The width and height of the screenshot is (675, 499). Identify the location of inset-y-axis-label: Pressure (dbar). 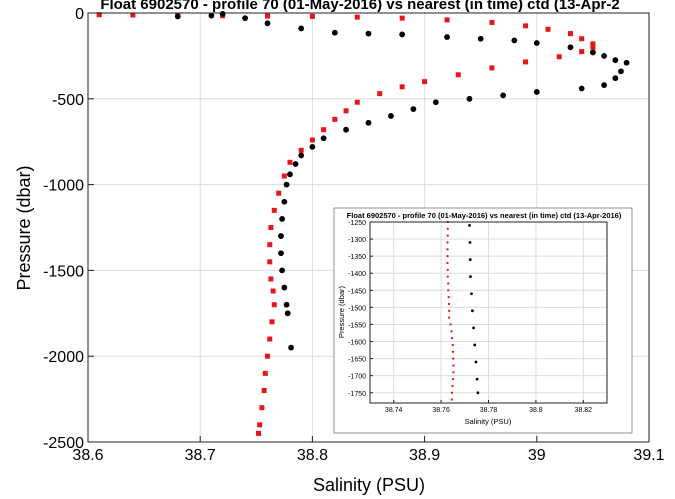
(341, 311).